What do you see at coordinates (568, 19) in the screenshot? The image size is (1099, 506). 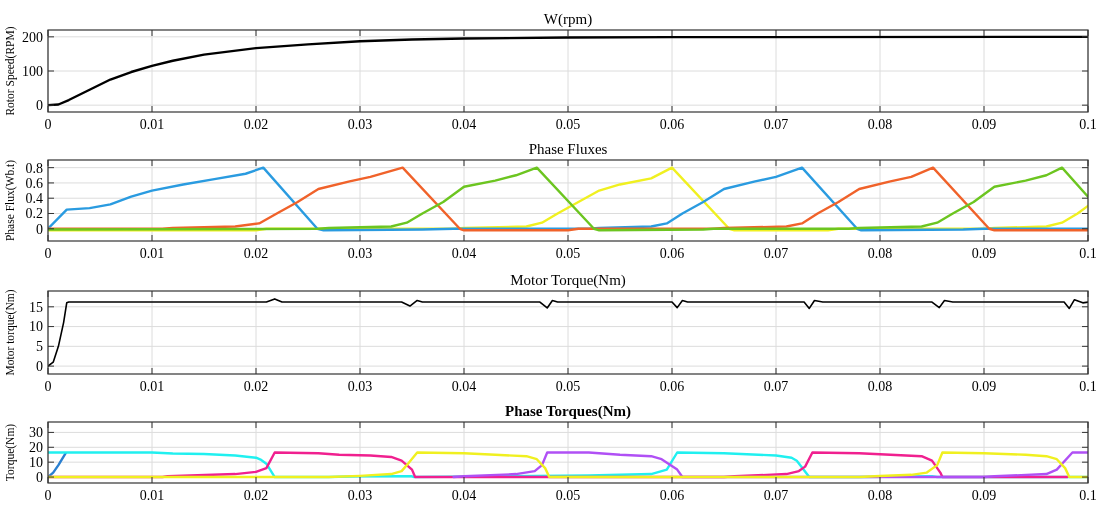 I see `chart-title: W(rpm)` at bounding box center [568, 19].